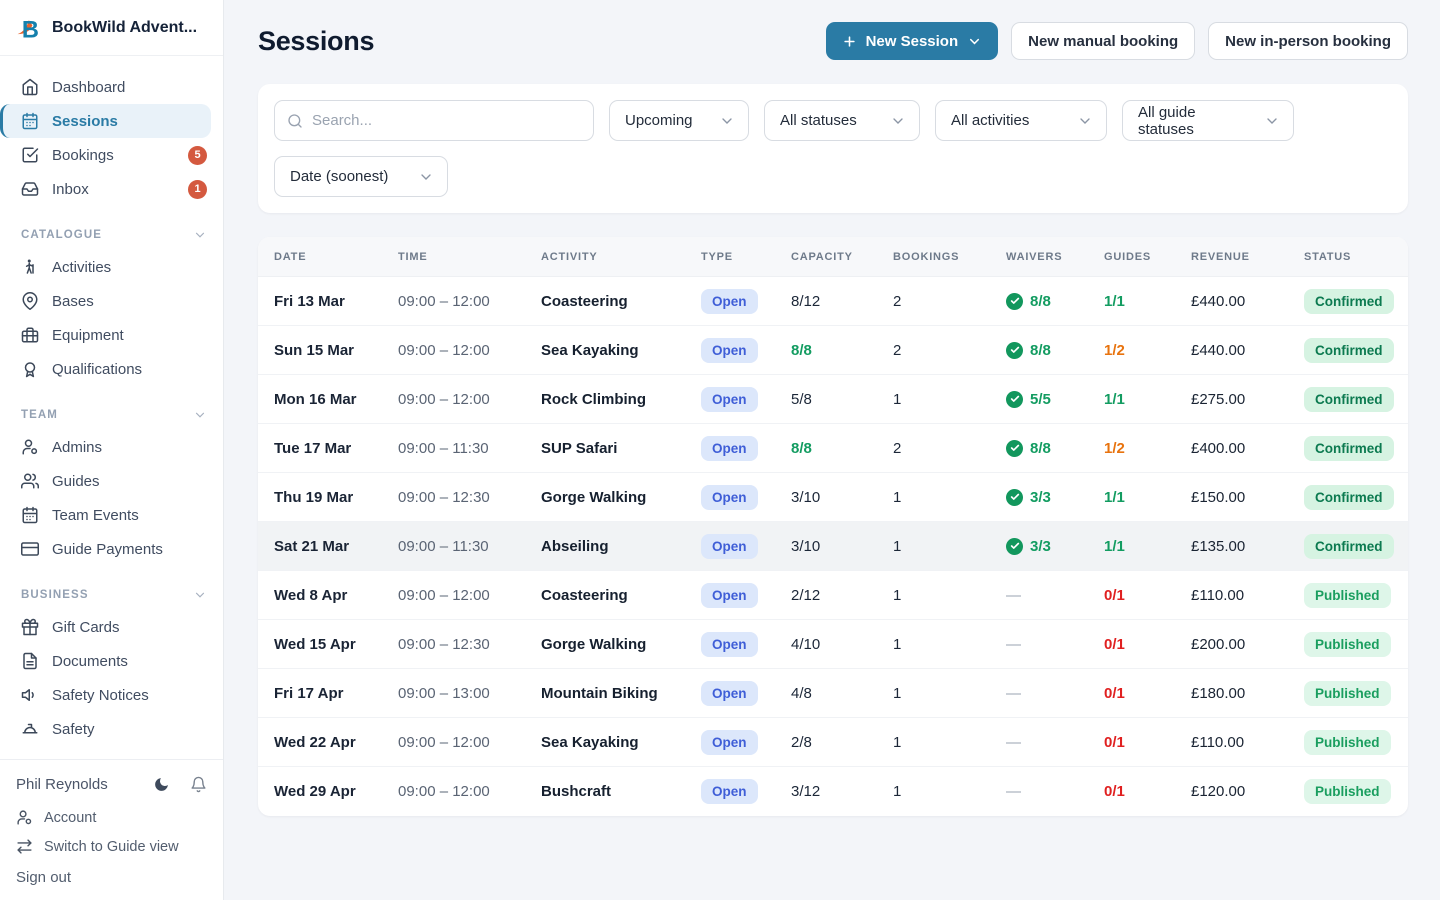  Describe the element at coordinates (897, 497) in the screenshot. I see `session-bookings: 1` at that location.